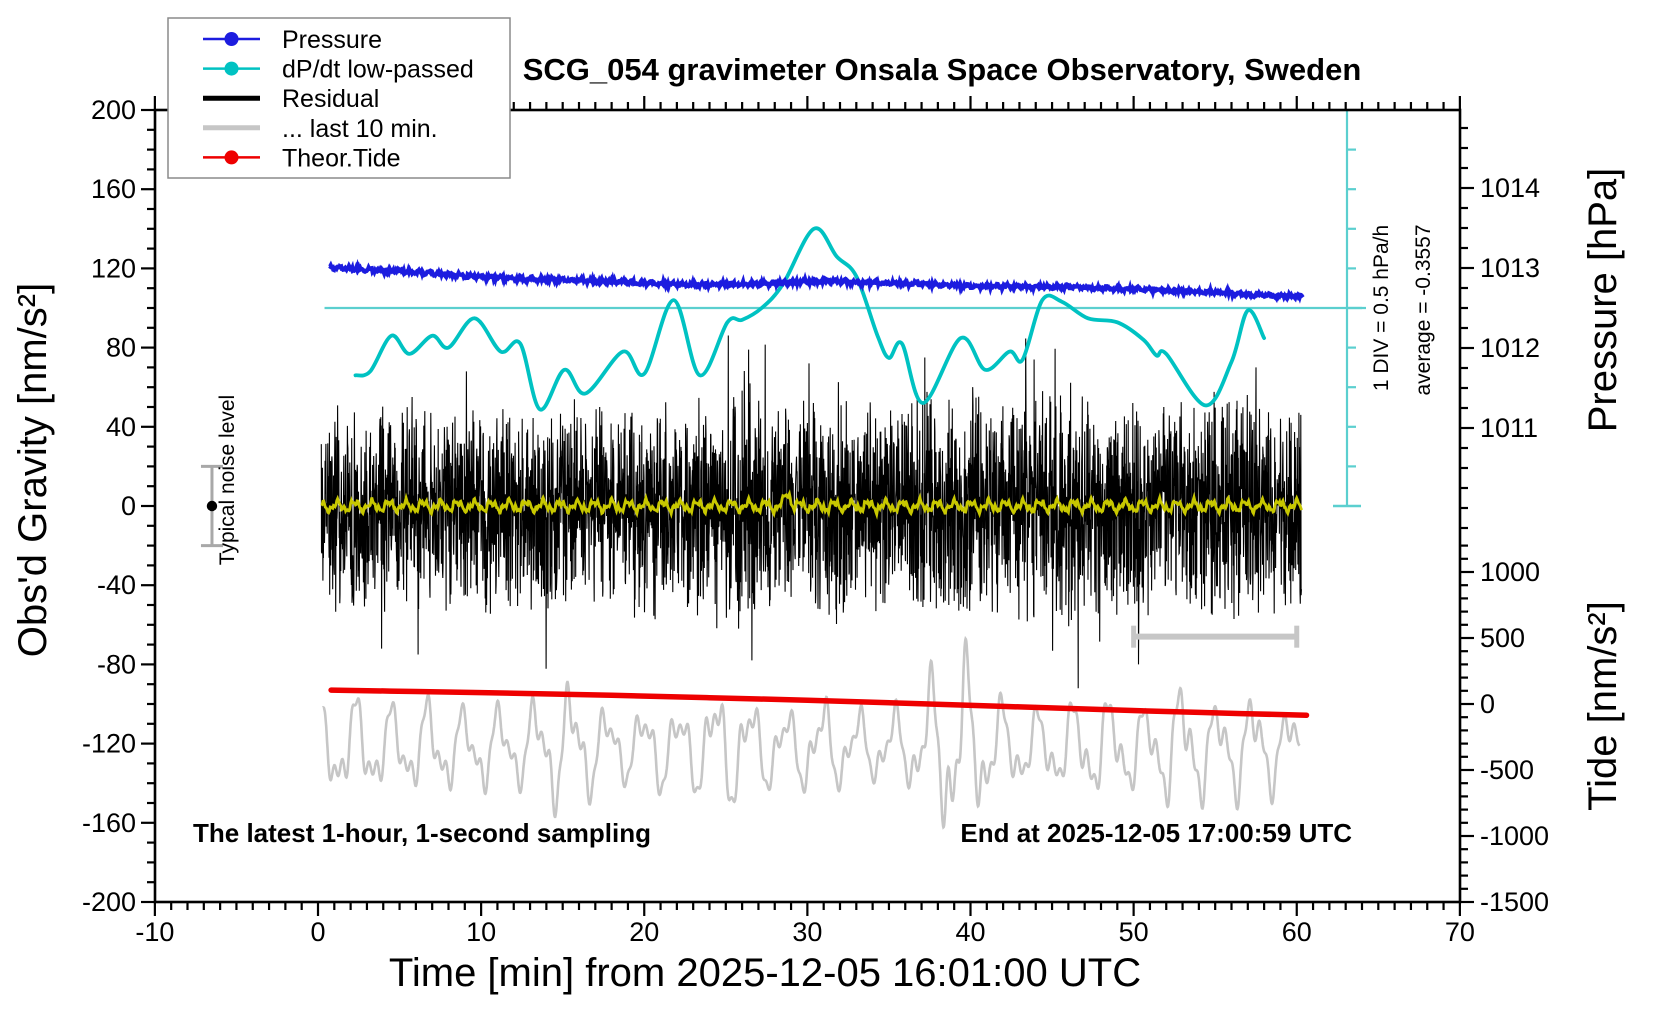 The width and height of the screenshot is (1660, 1020). I want to click on tide-tick-label: -1000, so click(1514, 836).